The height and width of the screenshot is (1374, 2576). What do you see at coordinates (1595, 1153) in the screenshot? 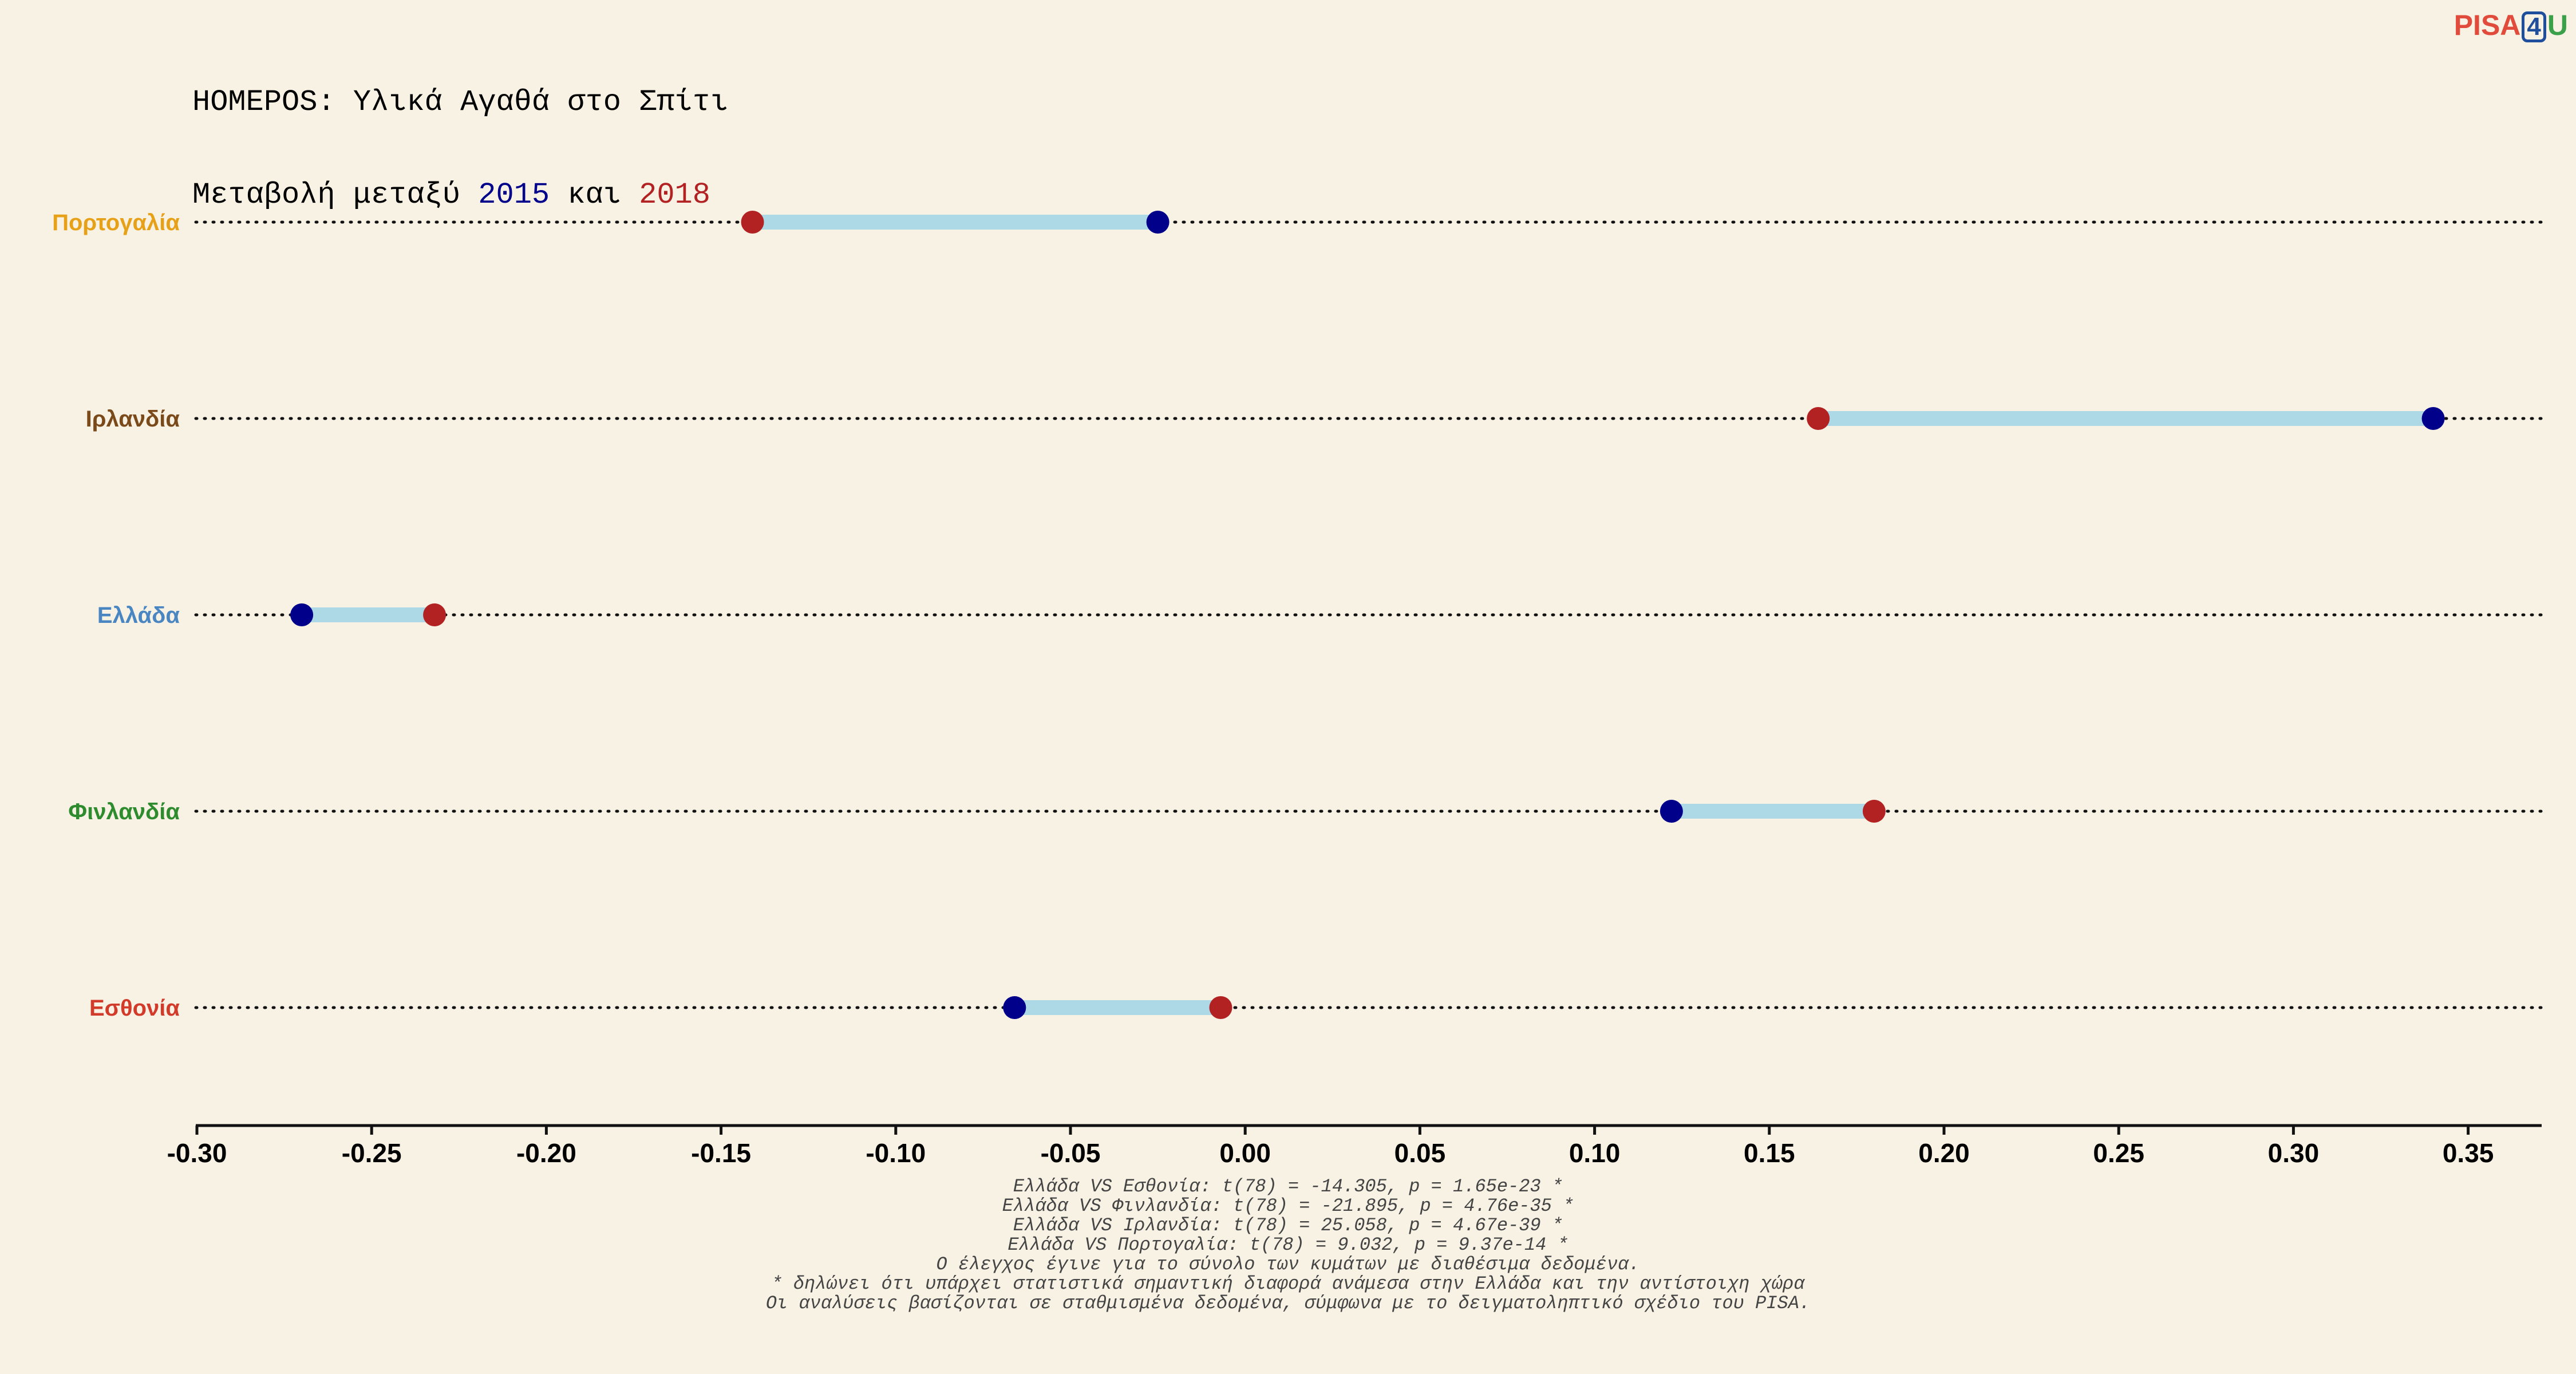
I see `x-tick-label: 0.10` at bounding box center [1595, 1153].